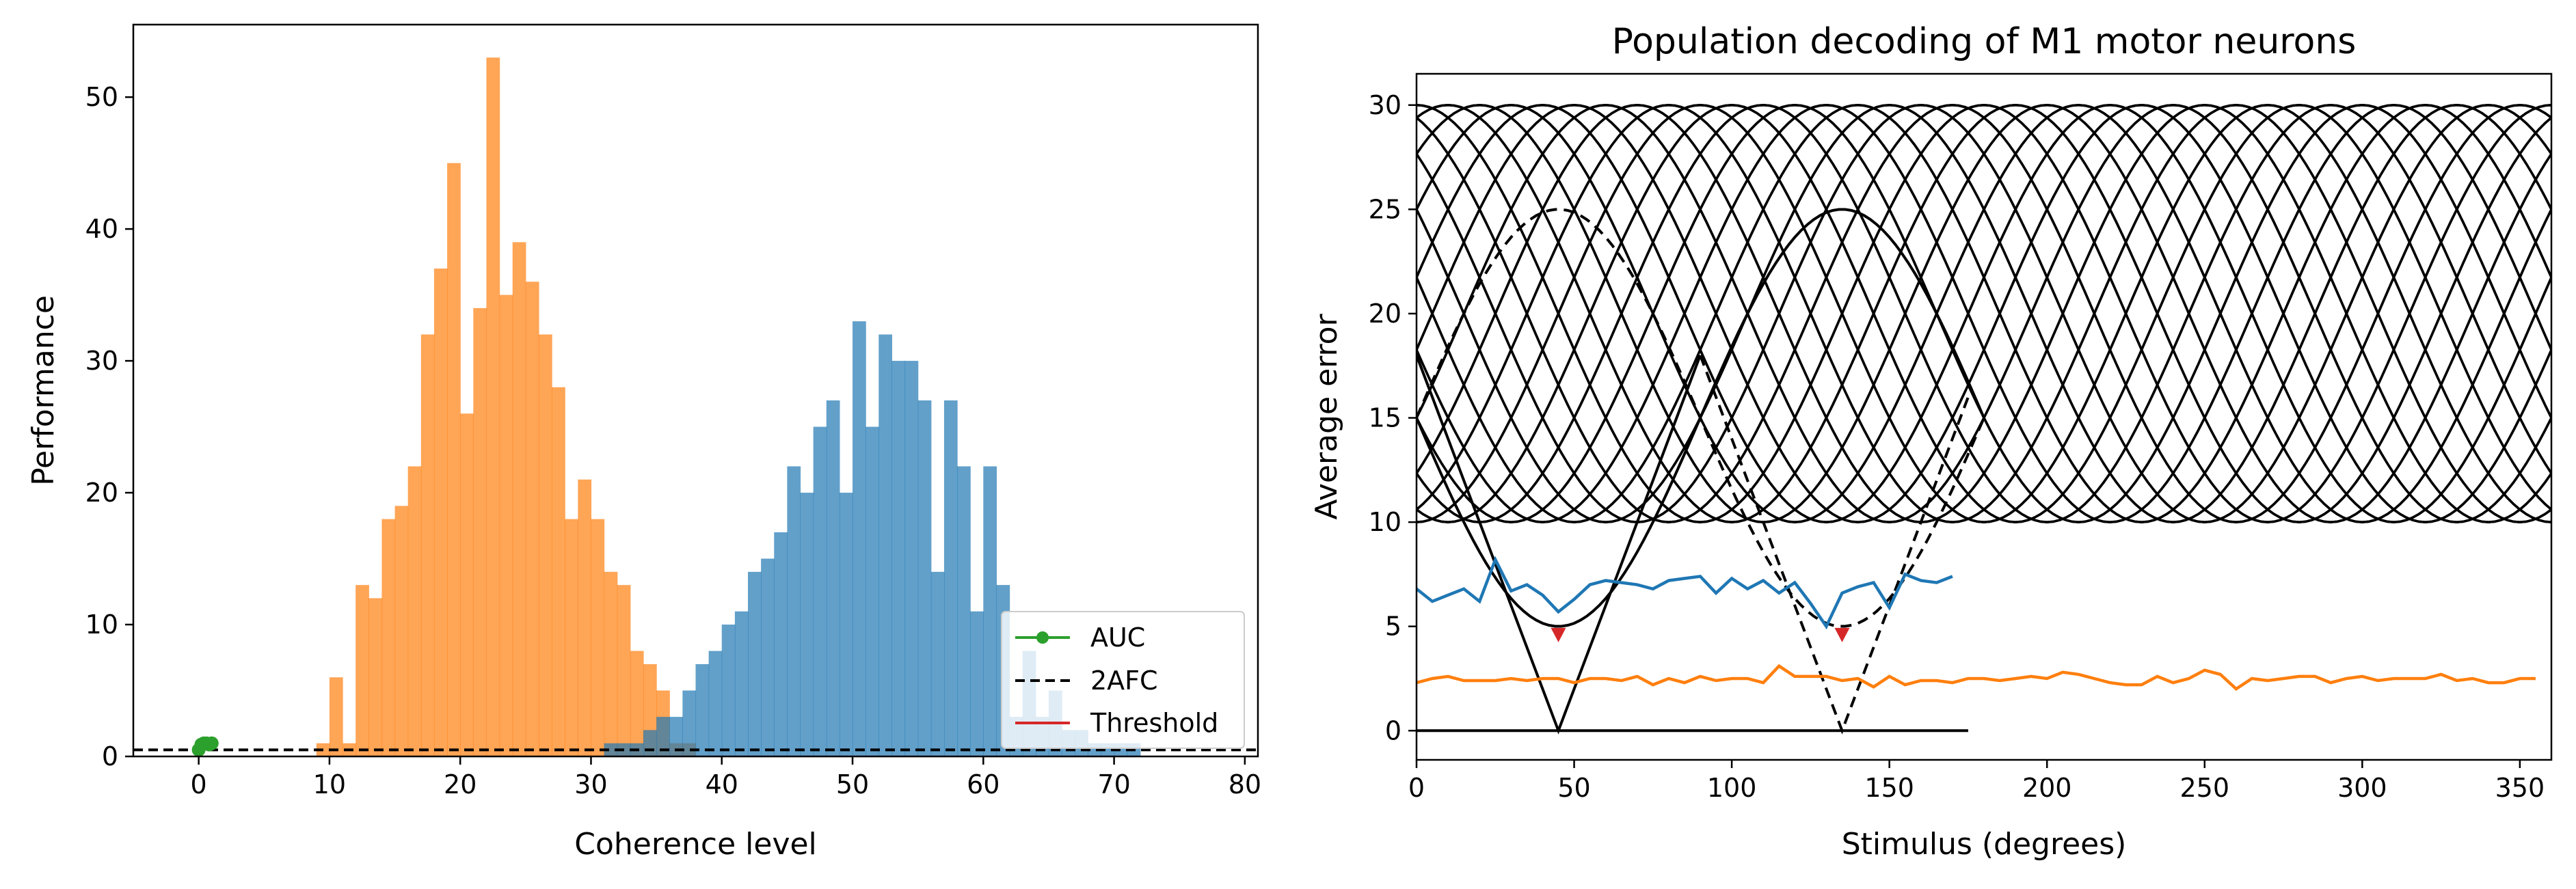 The image size is (2576, 889). Describe the element at coordinates (983, 784) in the screenshot. I see `left-x-tick-label: 60` at that location.